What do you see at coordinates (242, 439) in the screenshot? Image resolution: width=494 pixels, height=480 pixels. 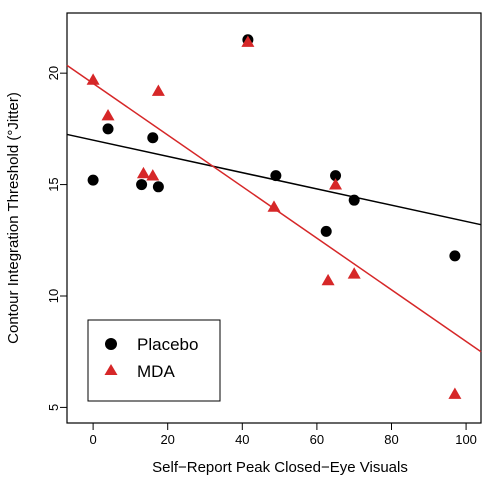 I see `x-tick-label: 40` at bounding box center [242, 439].